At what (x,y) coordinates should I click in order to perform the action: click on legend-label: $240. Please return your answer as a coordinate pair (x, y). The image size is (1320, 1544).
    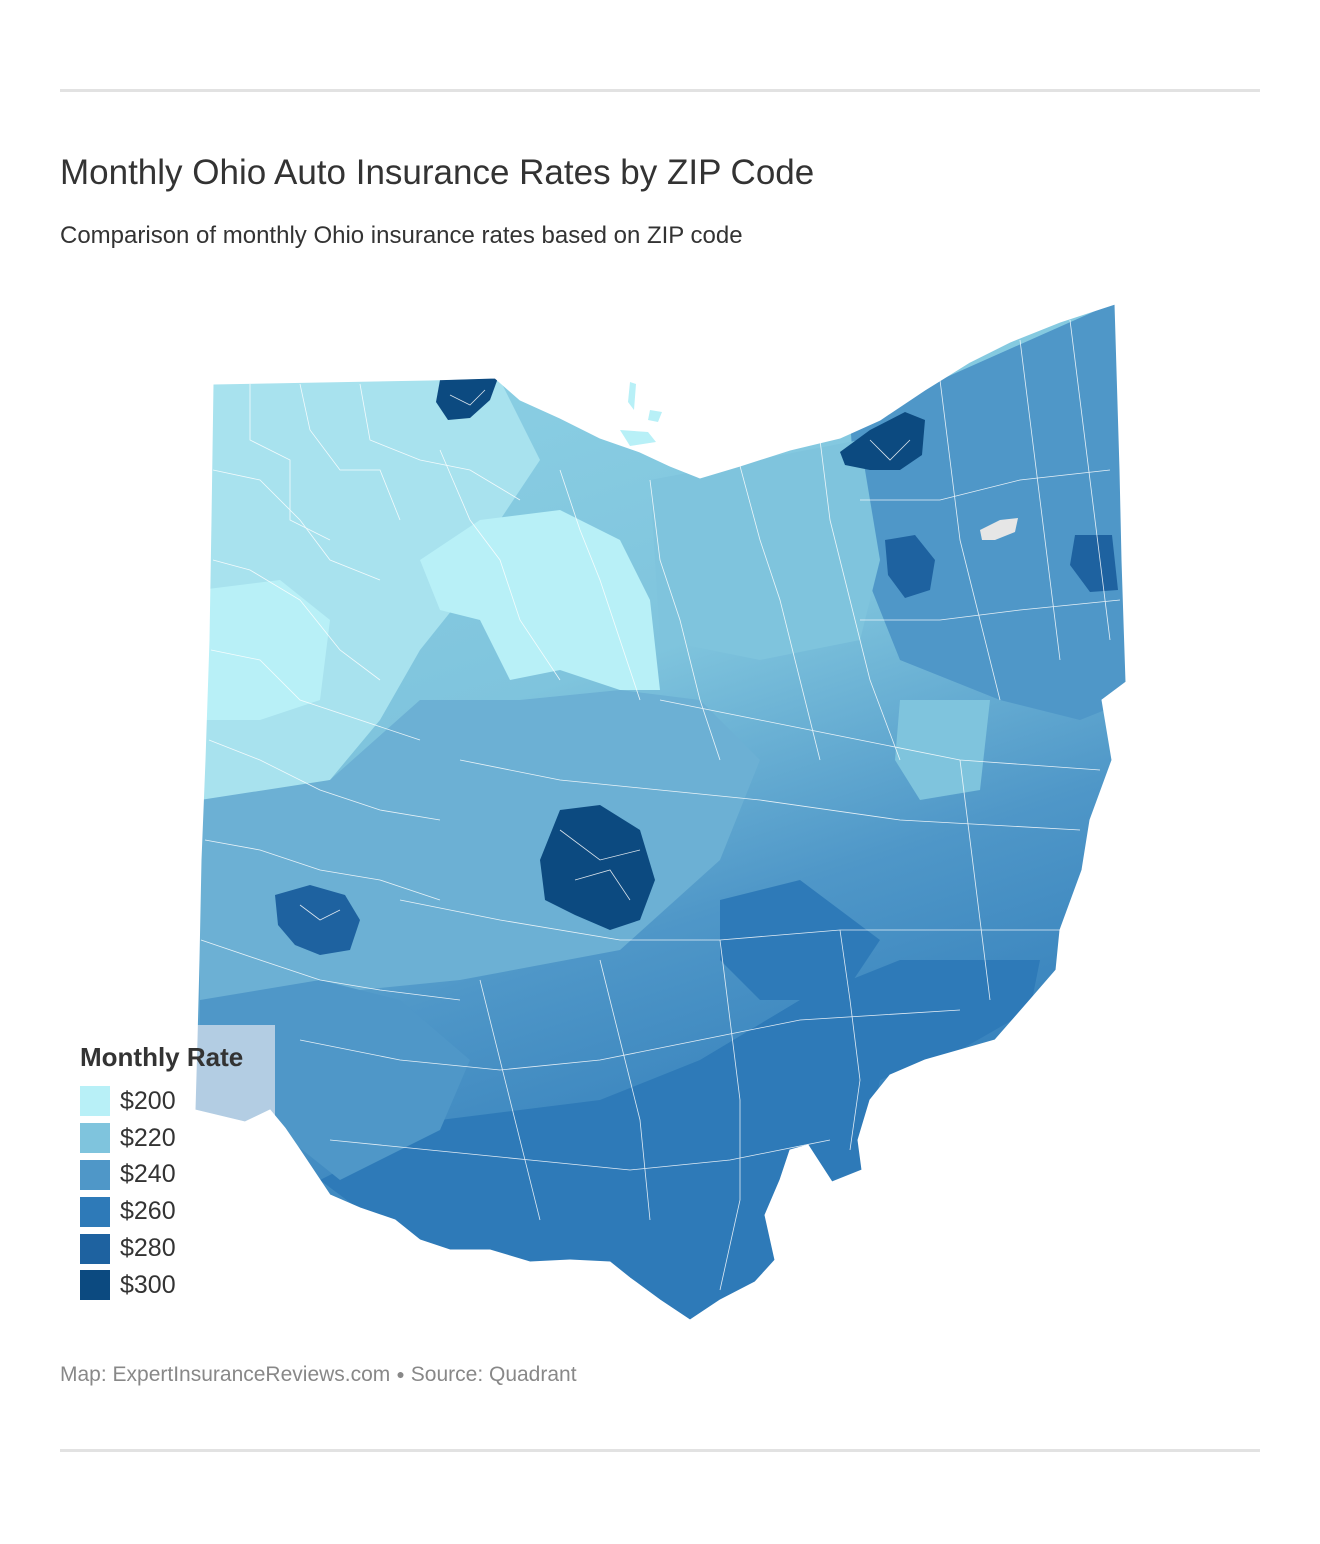
    Looking at the image, I should click on (148, 1174).